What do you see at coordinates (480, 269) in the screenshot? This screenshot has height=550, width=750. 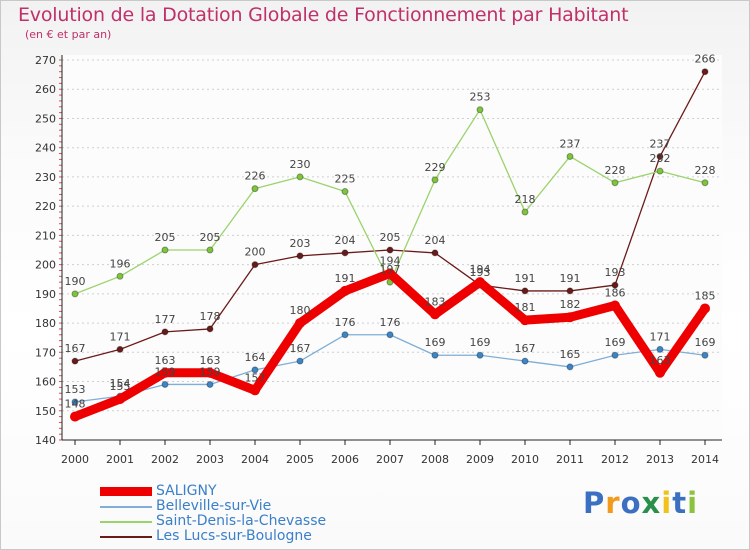 I see `data-label: 194` at bounding box center [480, 269].